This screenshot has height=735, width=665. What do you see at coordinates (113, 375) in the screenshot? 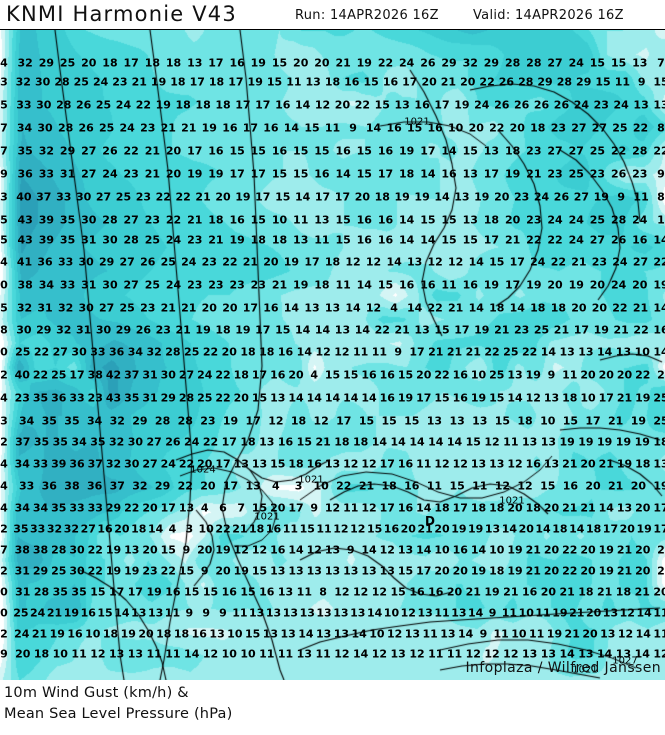
I see `grid-value: 42` at bounding box center [113, 375].